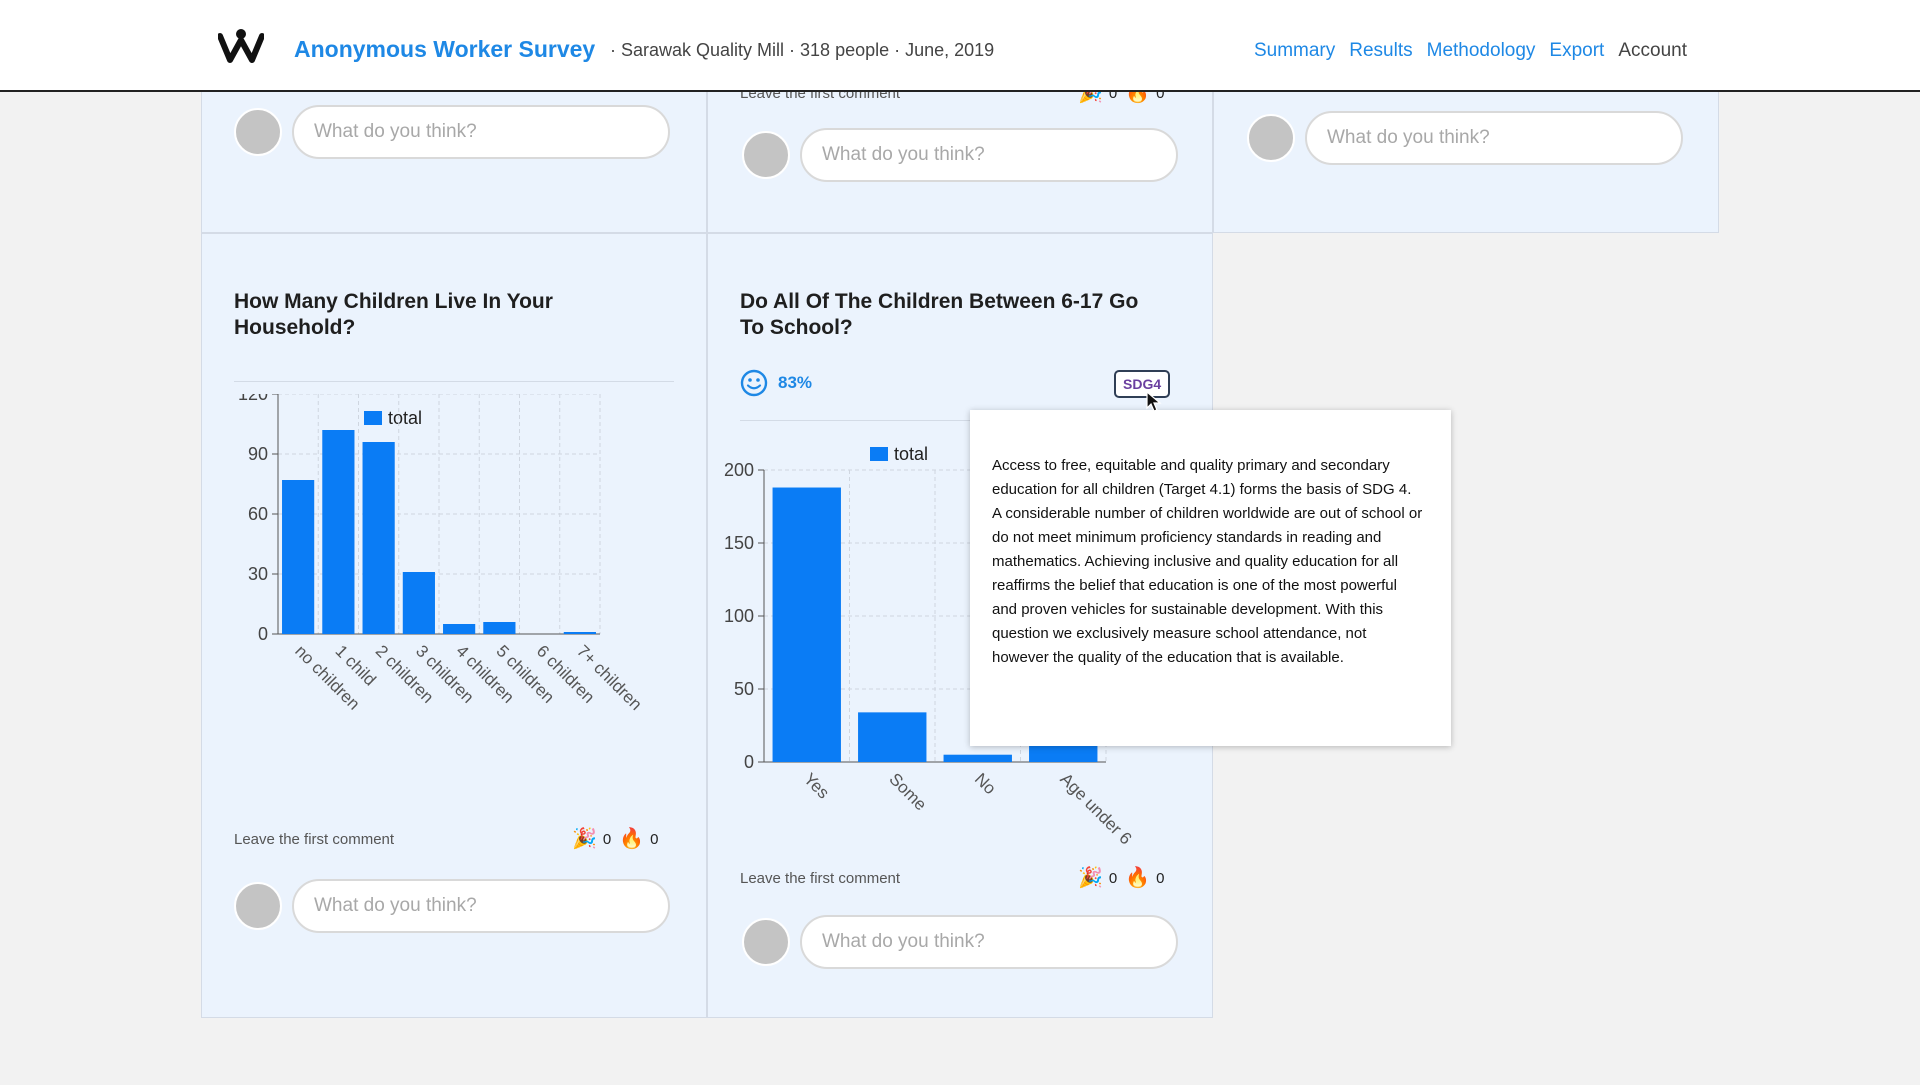  I want to click on x-tick-label: Yes, so click(816, 785).